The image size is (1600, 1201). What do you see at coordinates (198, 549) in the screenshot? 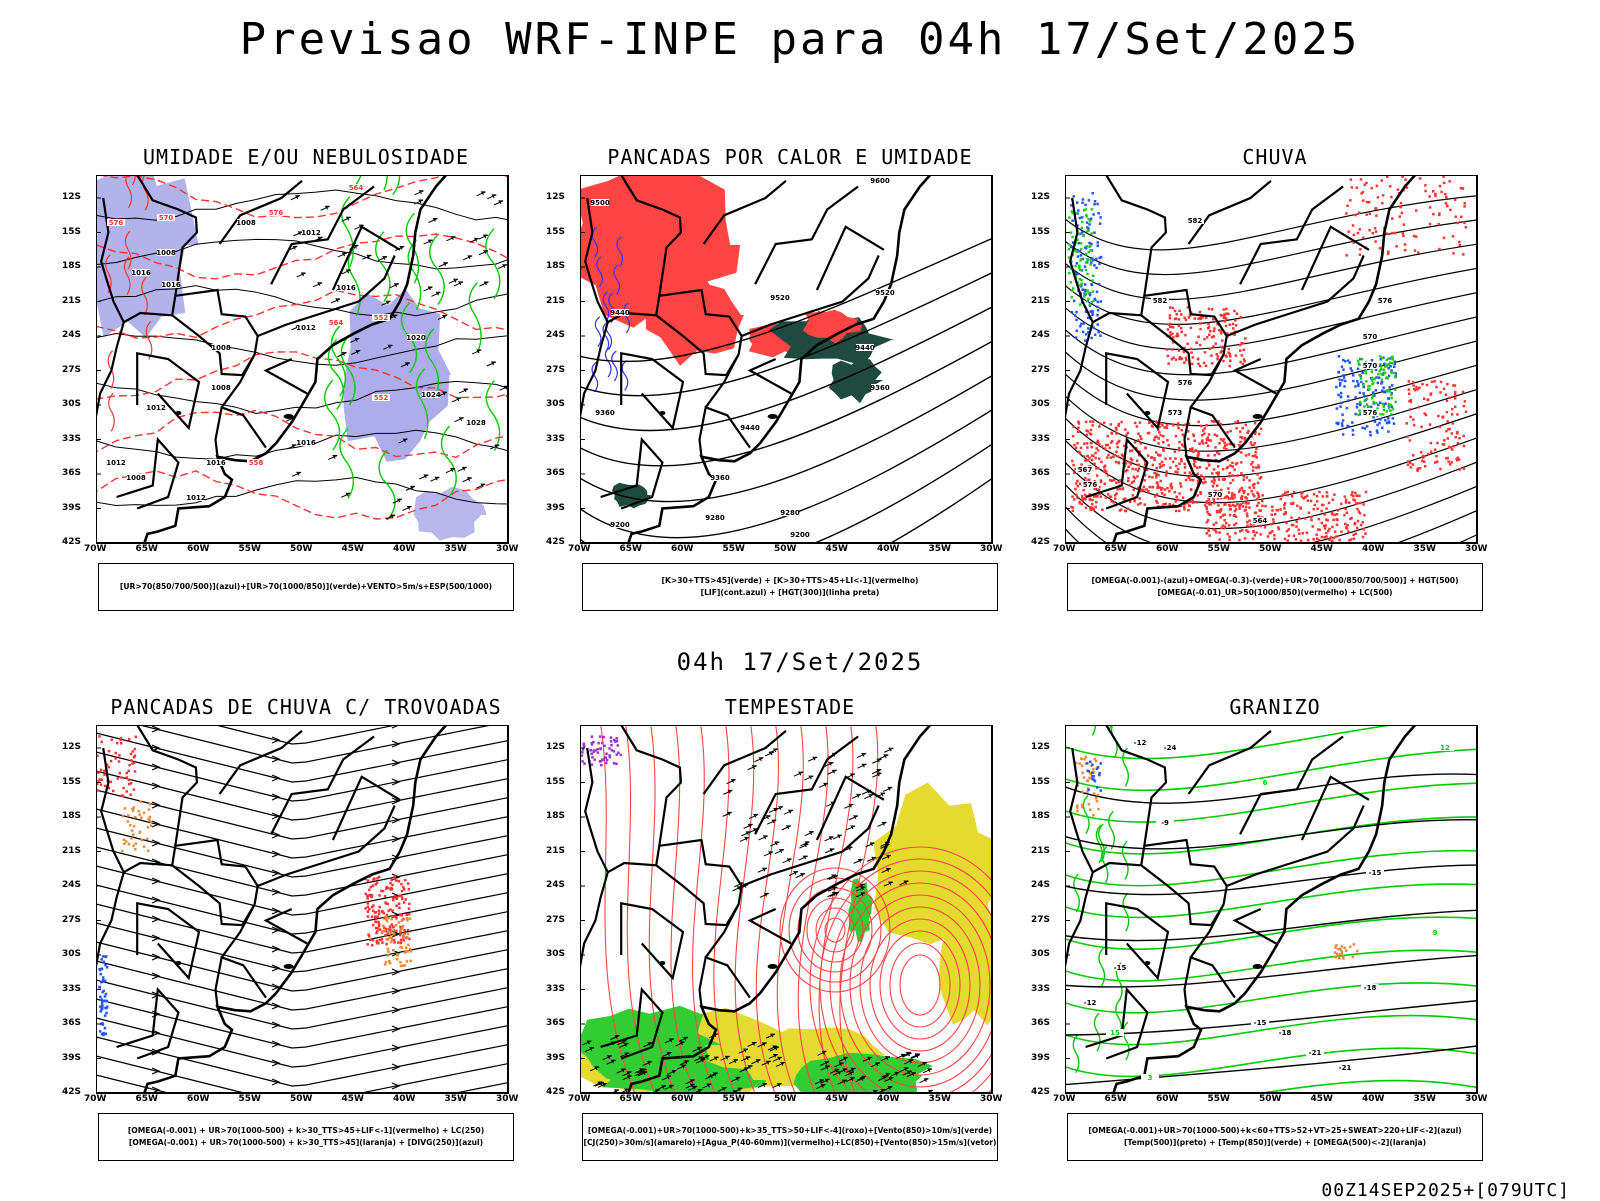
I see `lon-tick-label: 60W` at bounding box center [198, 549].